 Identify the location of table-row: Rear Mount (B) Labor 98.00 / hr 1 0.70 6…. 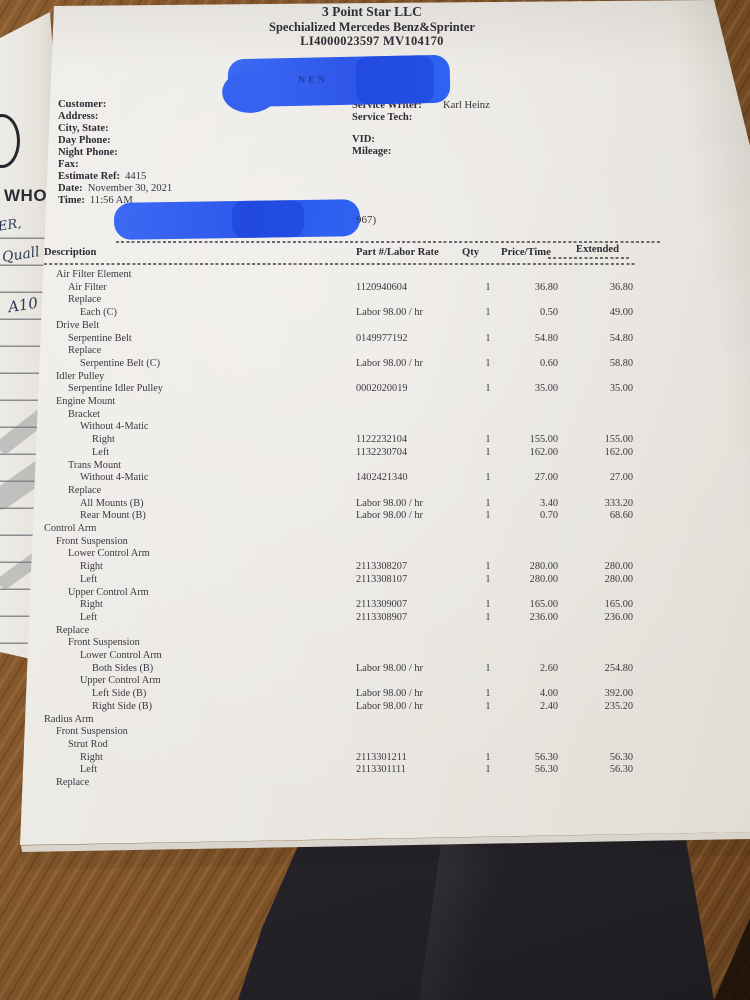
(350, 516).